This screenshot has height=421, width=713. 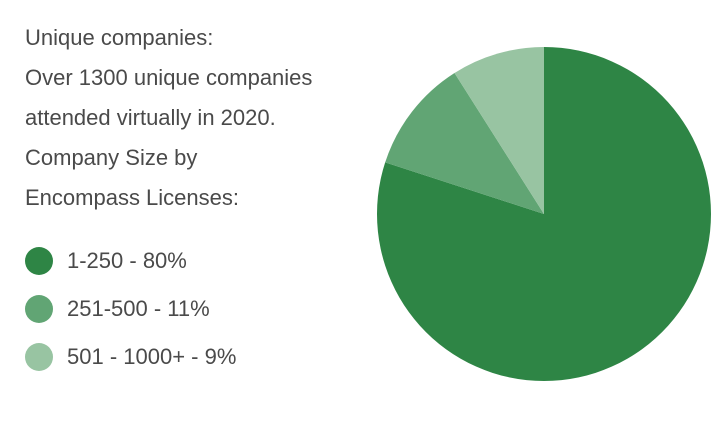 I want to click on description-line-3: Company Size by, so click(x=111, y=157).